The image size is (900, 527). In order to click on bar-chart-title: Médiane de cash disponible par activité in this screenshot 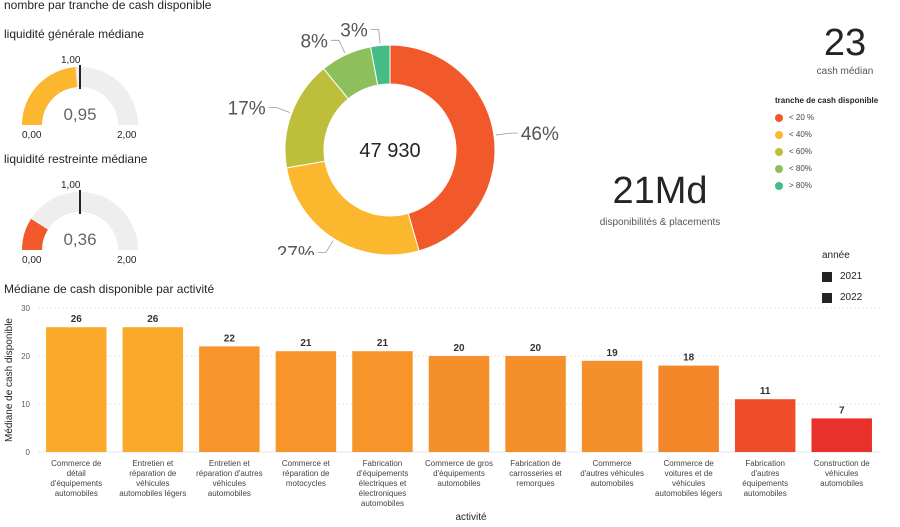, I will do `click(109, 289)`.